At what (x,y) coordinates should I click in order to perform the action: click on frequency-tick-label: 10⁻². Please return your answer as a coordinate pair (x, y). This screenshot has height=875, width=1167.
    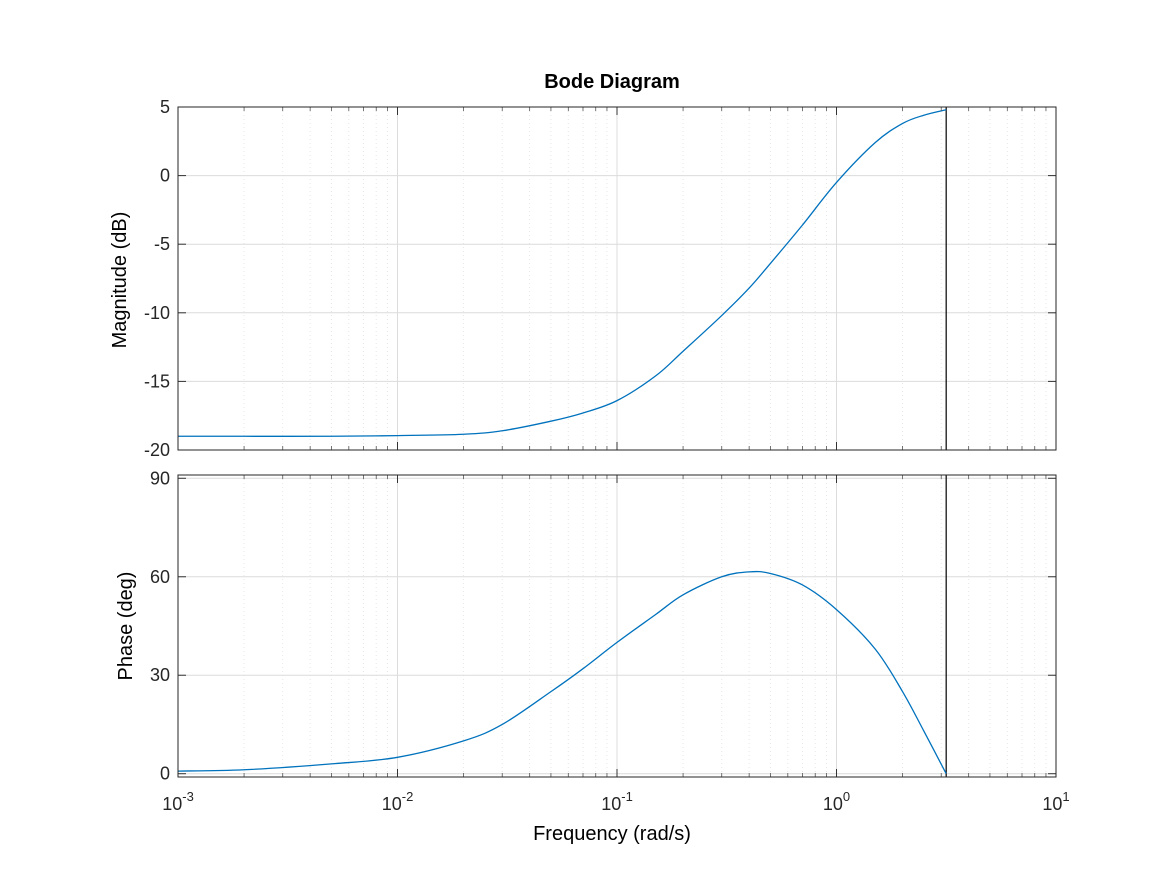
    Looking at the image, I should click on (398, 801).